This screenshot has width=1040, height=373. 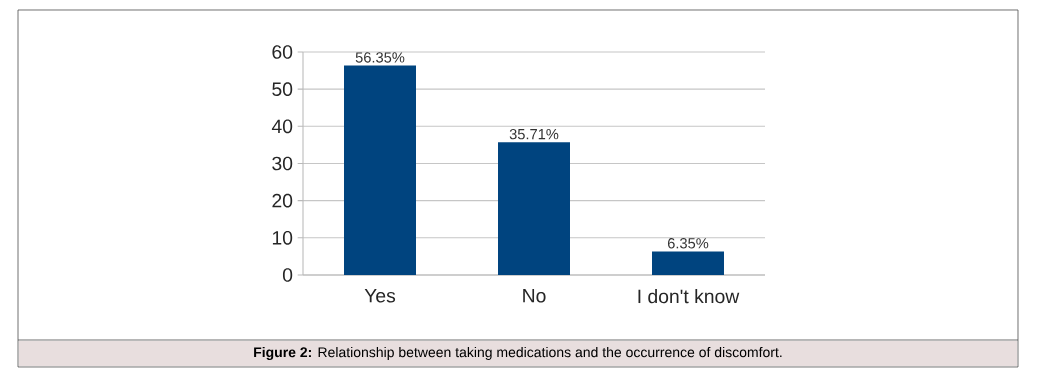 What do you see at coordinates (282, 52) in the screenshot?
I see `y-tick-label: 60` at bounding box center [282, 52].